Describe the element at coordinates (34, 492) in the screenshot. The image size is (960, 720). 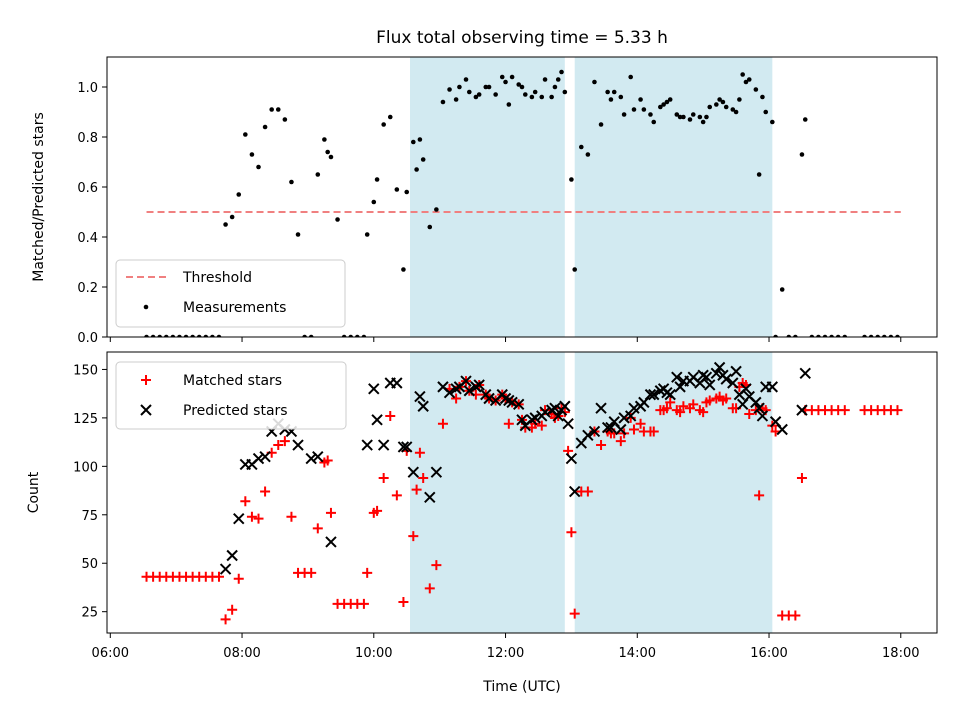
I see `y-axis-label: Count` at that location.